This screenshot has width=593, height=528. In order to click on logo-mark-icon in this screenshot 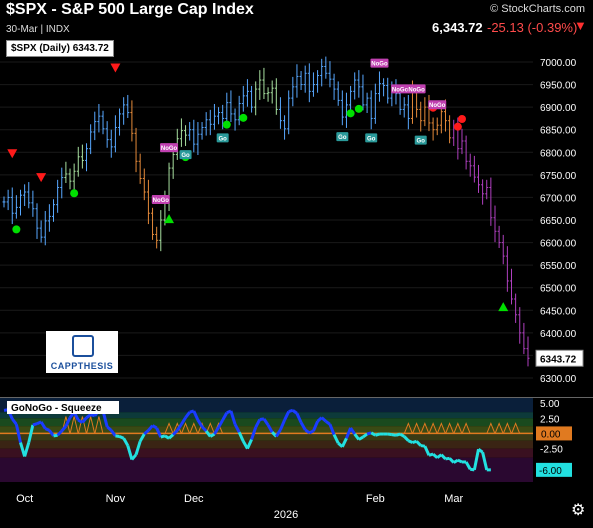, I will do `click(83, 346)`.